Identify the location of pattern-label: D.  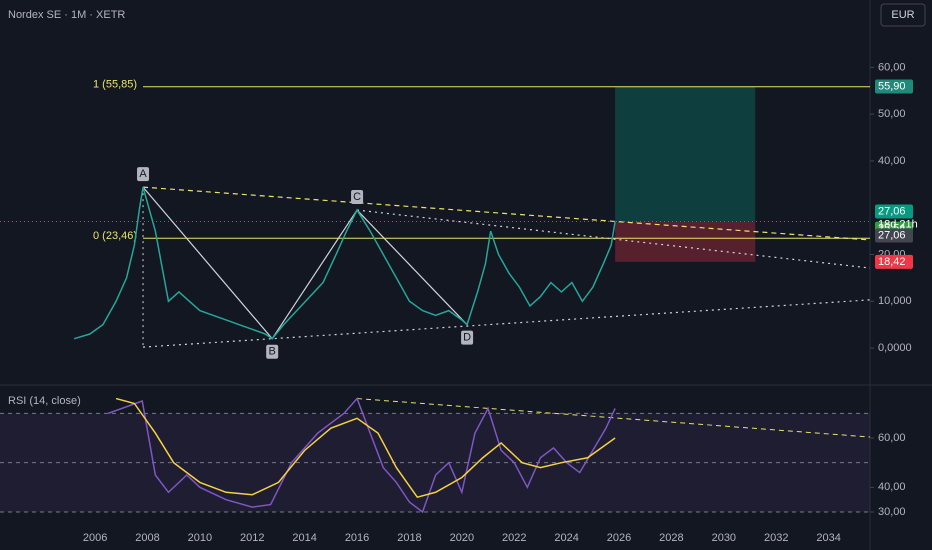
(467, 338).